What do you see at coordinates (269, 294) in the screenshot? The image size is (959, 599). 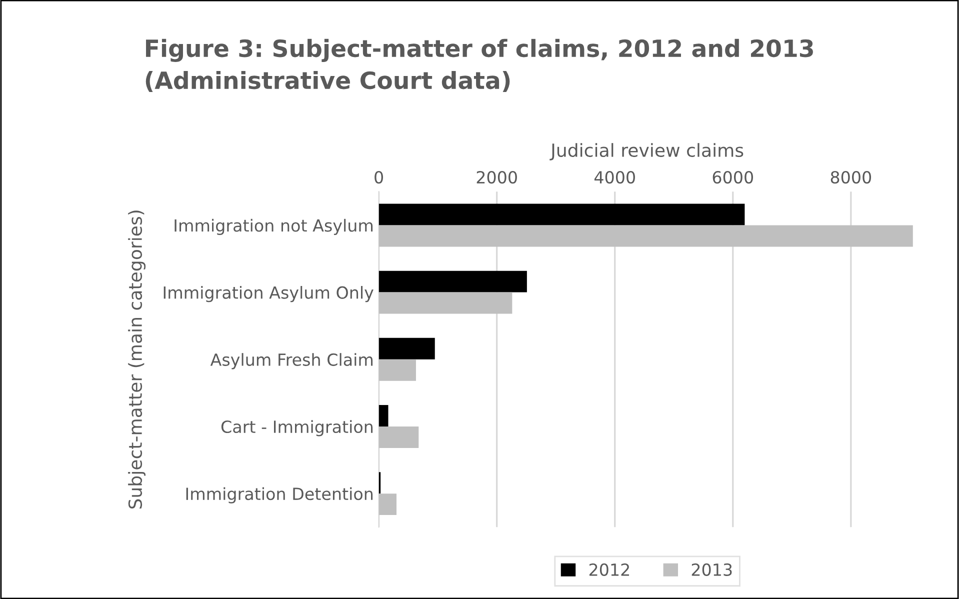 I see `y-tick-label: Immigration Asylum Only` at bounding box center [269, 294].